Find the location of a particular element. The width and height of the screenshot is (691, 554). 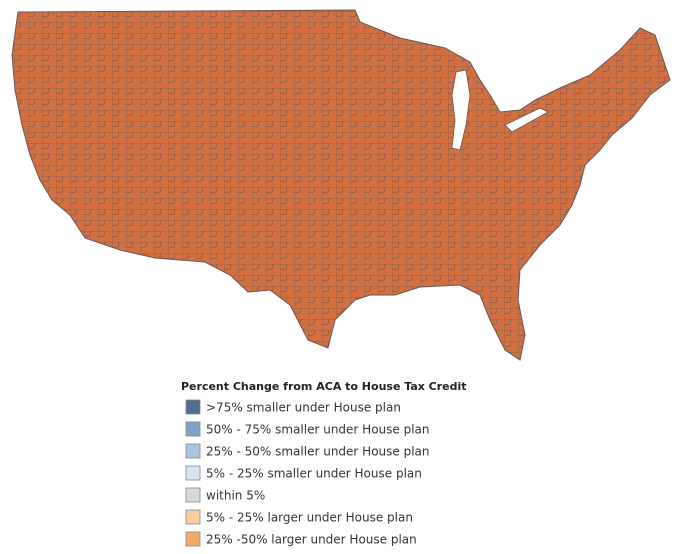

legend-label: 25% - 50% smaller under House plan is located at coordinates (318, 452).